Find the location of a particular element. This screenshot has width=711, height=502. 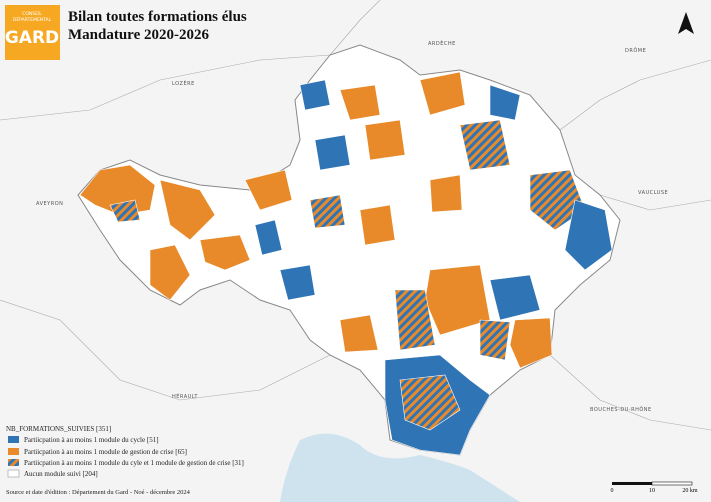

title: Bilan toutes formations élus is located at coordinates (157, 17).